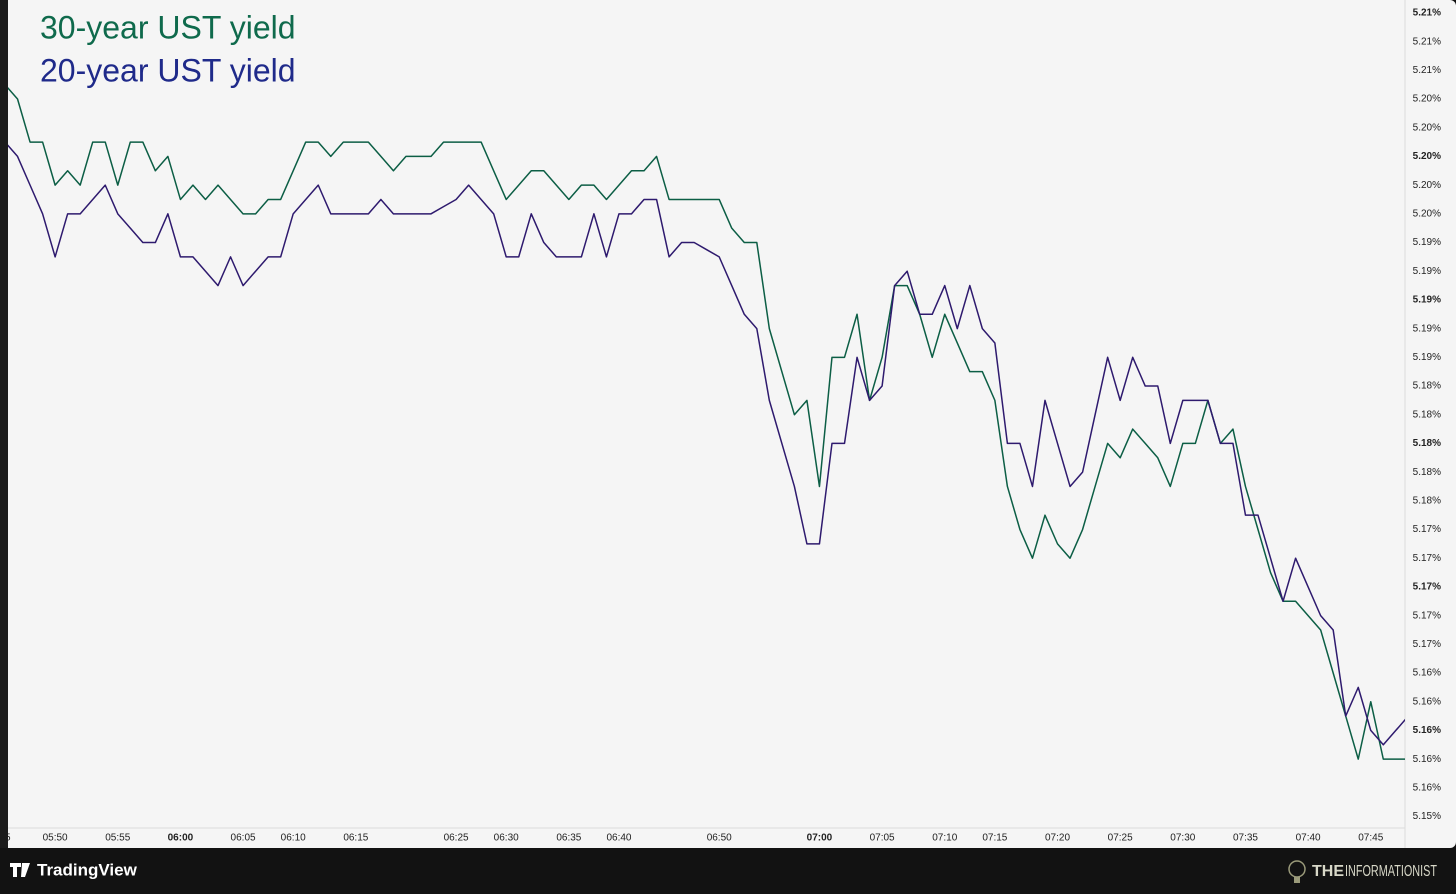 Image resolution: width=1456 pixels, height=894 pixels. I want to click on x-tick-label: 06:40, so click(618, 838).